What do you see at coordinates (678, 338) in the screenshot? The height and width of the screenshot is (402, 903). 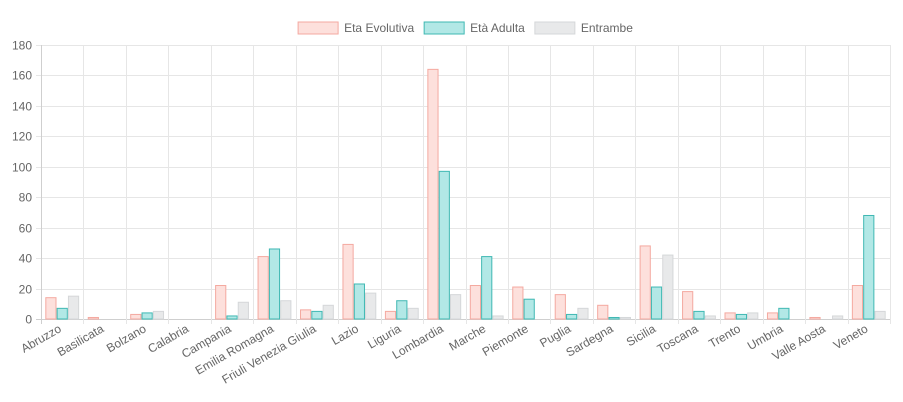 I see `x-tick-label: Toscana` at bounding box center [678, 338].